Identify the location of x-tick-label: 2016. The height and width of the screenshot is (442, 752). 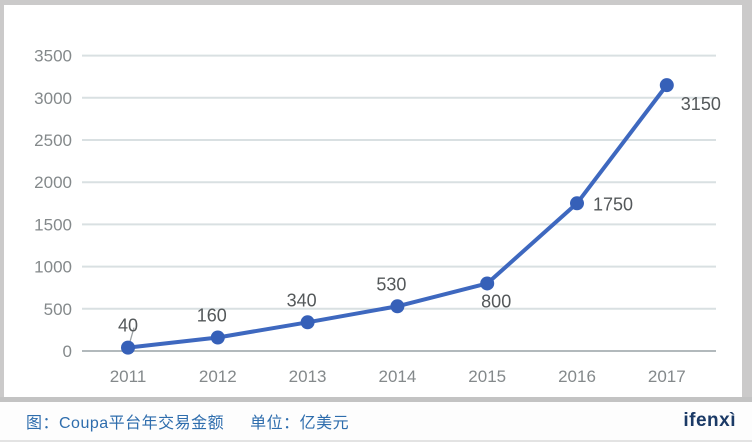
(577, 376).